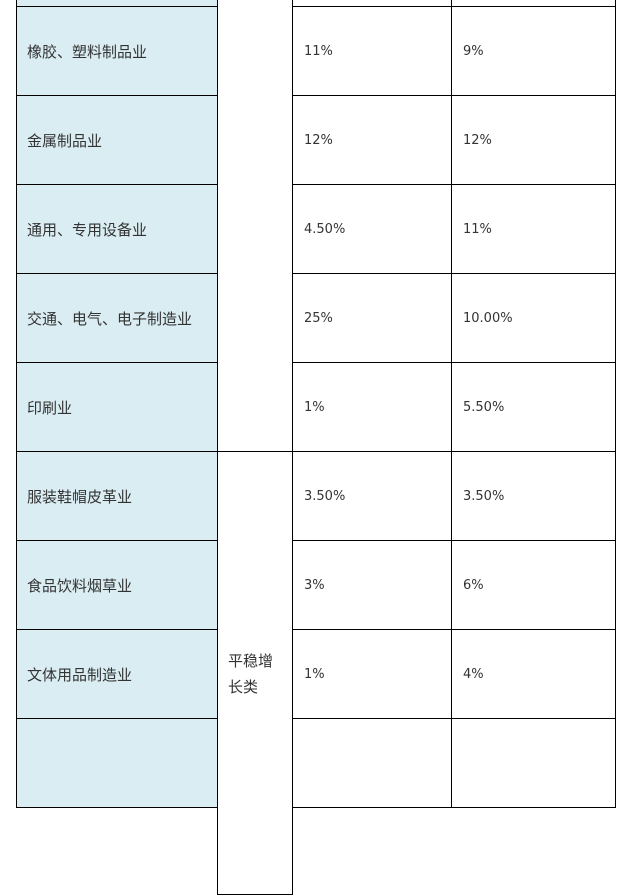 This screenshot has width=626, height=895. Describe the element at coordinates (50, 407) in the screenshot. I see `industry-cell-text: 印刷业` at that location.